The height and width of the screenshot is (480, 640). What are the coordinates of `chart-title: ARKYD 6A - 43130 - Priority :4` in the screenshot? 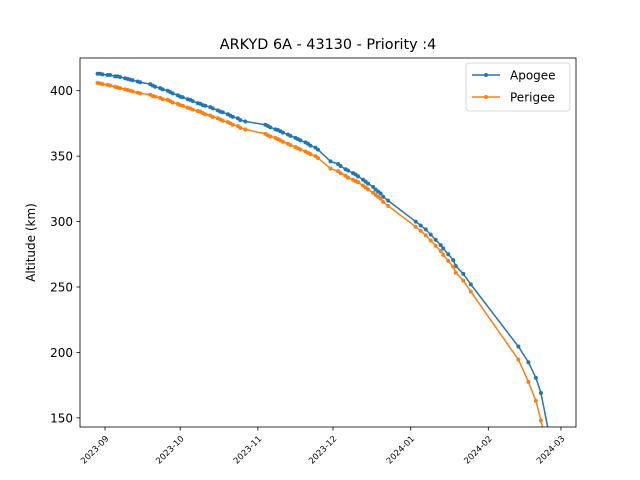 It's located at (328, 45).